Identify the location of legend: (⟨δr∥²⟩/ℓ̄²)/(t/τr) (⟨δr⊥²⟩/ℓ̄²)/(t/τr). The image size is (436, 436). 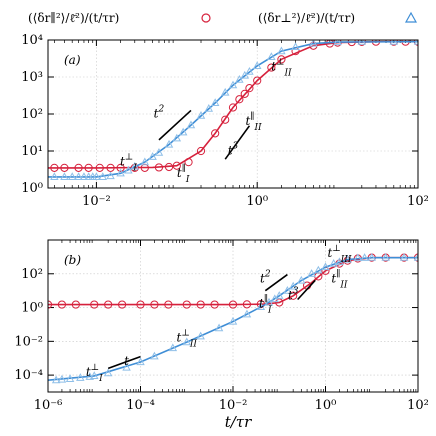
(223, 18).